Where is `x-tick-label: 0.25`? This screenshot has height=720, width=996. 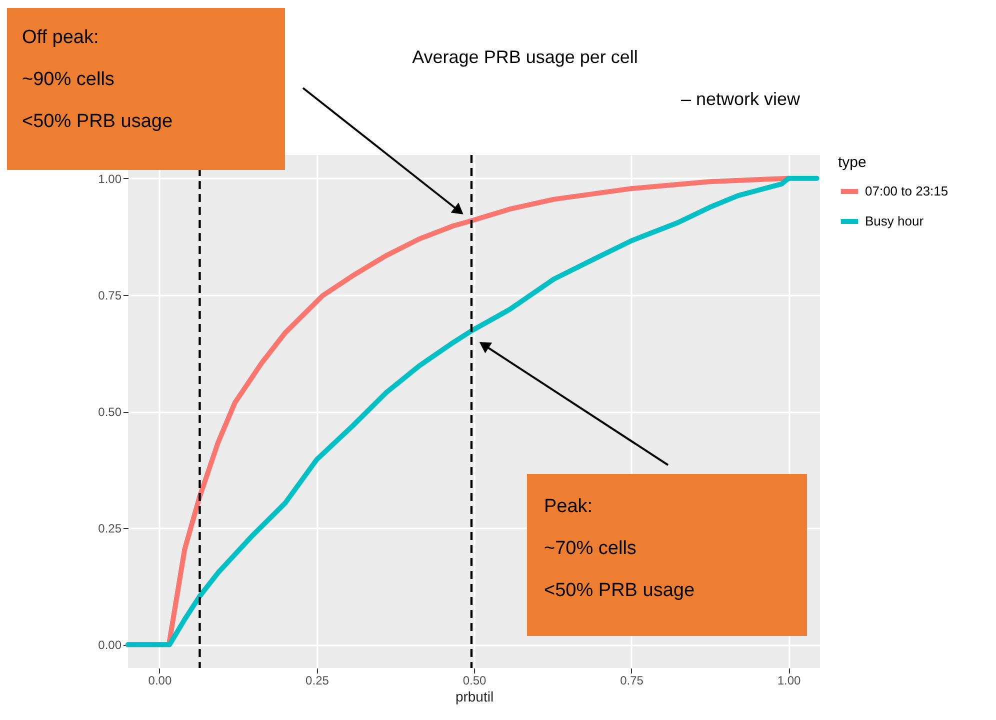 x-tick-label: 0.25 is located at coordinates (318, 681).